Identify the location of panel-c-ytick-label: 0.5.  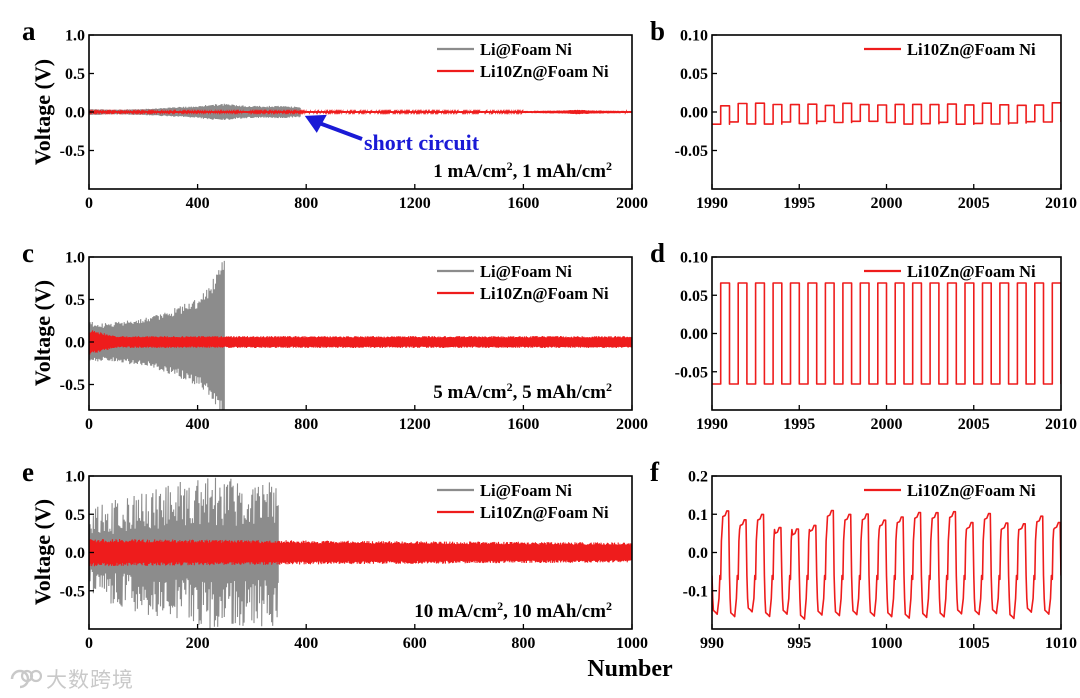
(75, 300).